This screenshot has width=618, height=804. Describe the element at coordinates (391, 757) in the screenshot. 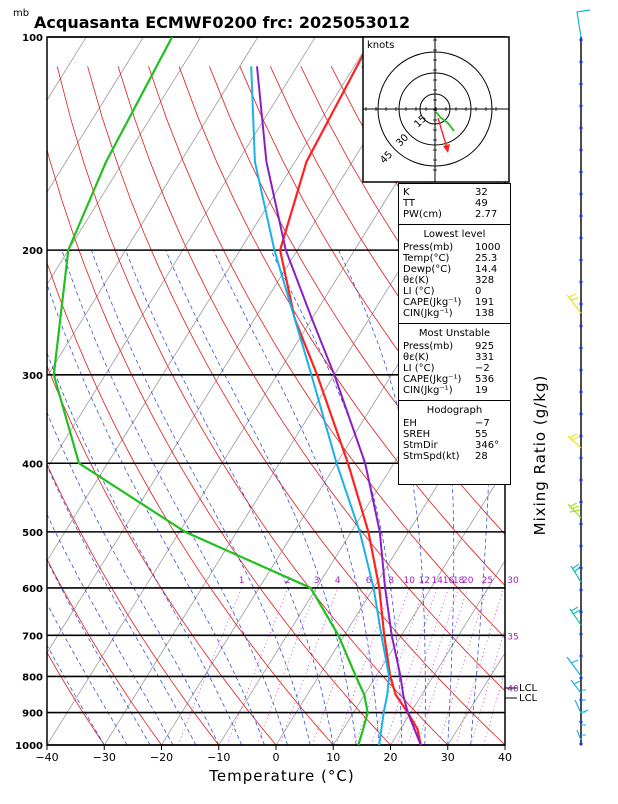

I see `temperature-tick-label: 20` at that location.